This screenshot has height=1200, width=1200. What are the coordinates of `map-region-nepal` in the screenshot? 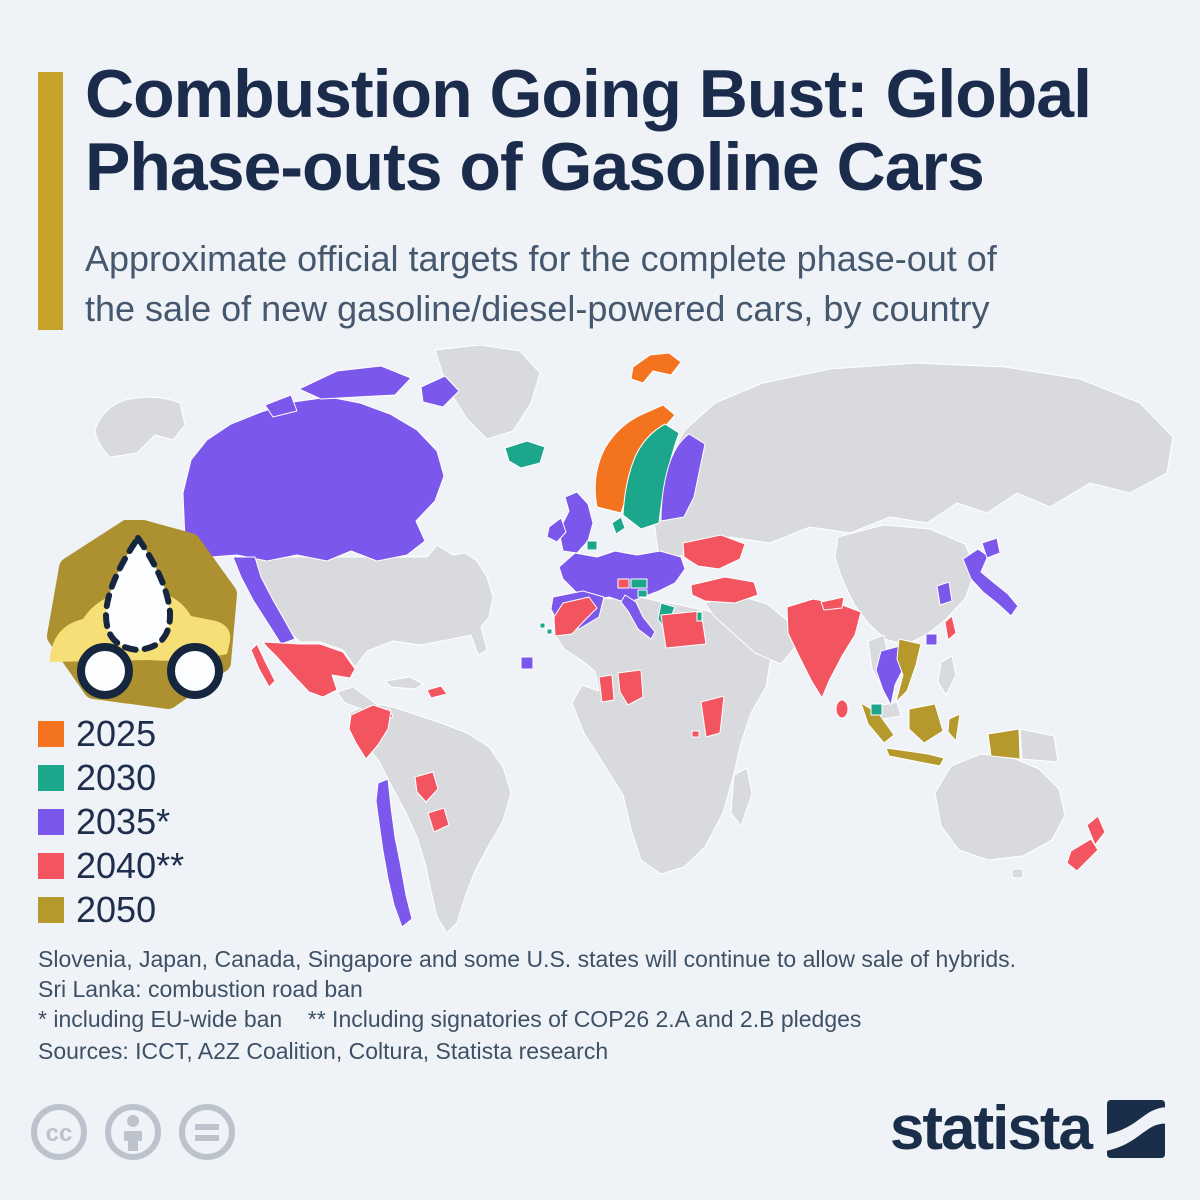 It's located at (832, 603).